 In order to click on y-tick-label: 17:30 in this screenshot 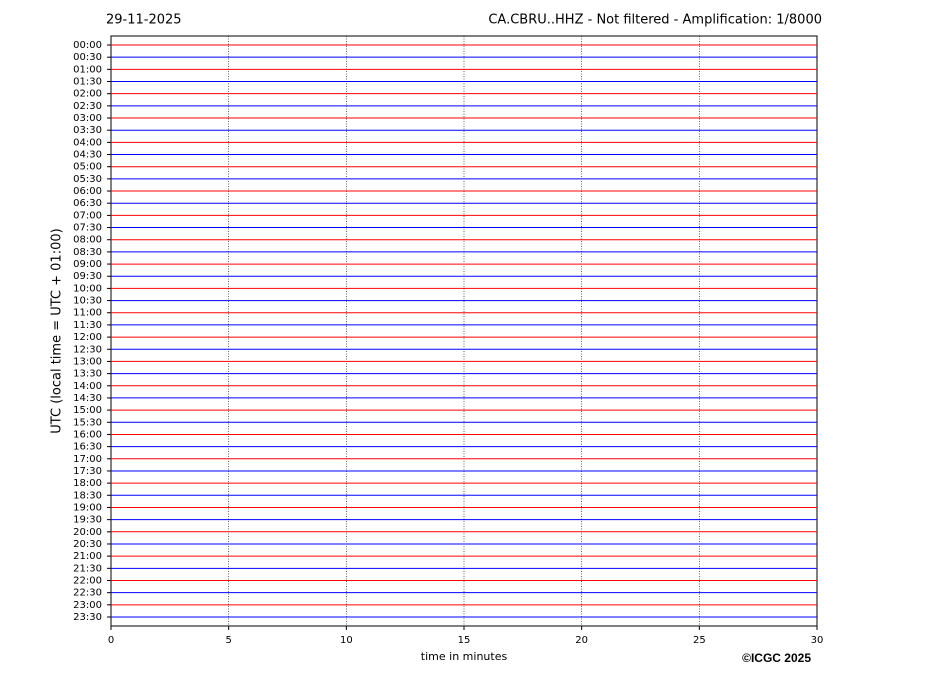, I will do `click(87, 471)`.